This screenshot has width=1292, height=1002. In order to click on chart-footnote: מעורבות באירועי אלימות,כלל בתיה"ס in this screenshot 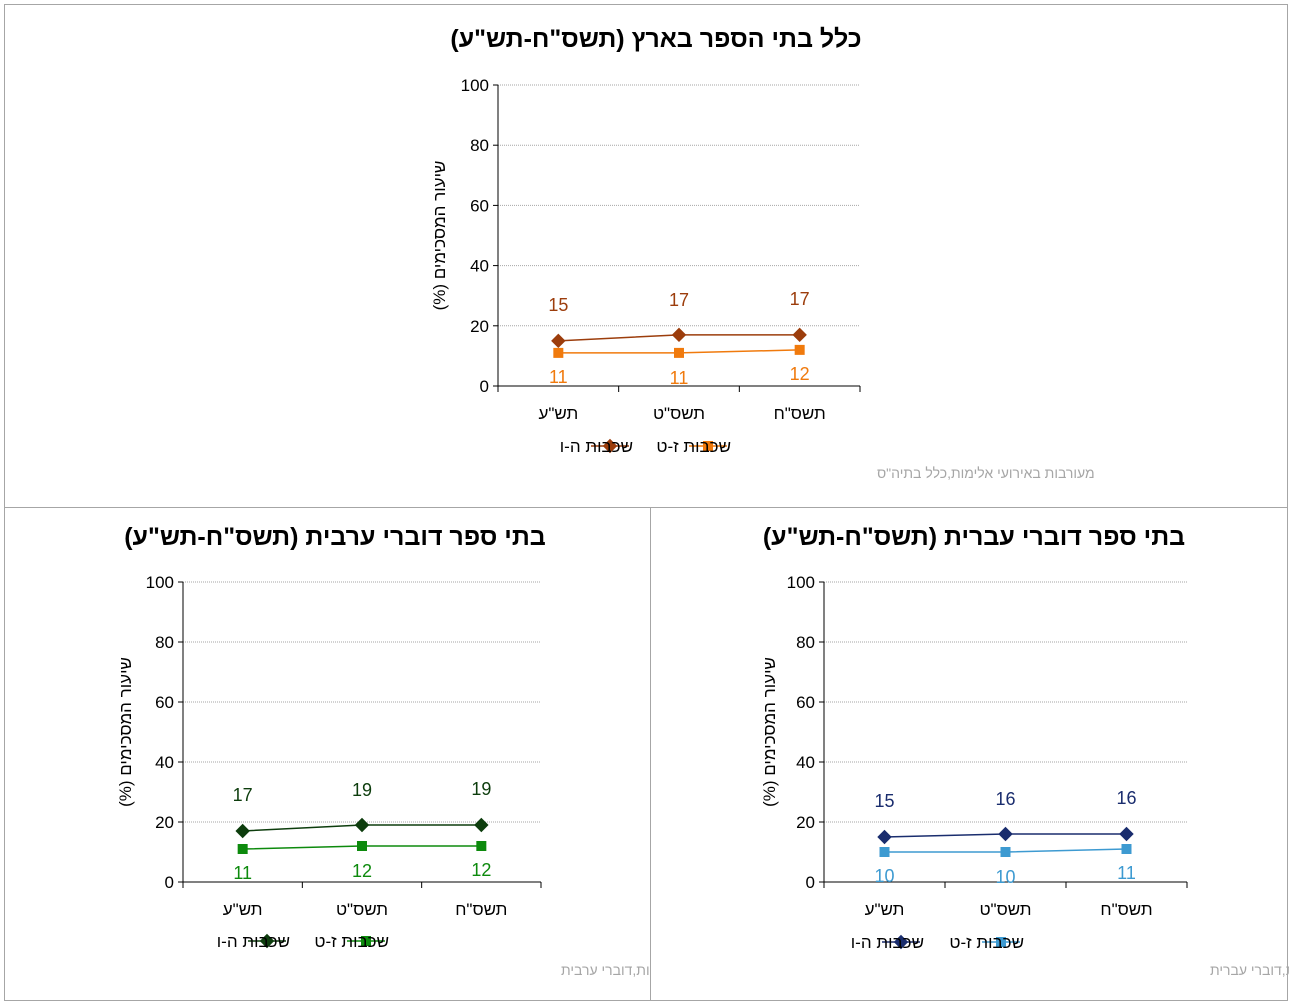, I will do `click(986, 473)`.